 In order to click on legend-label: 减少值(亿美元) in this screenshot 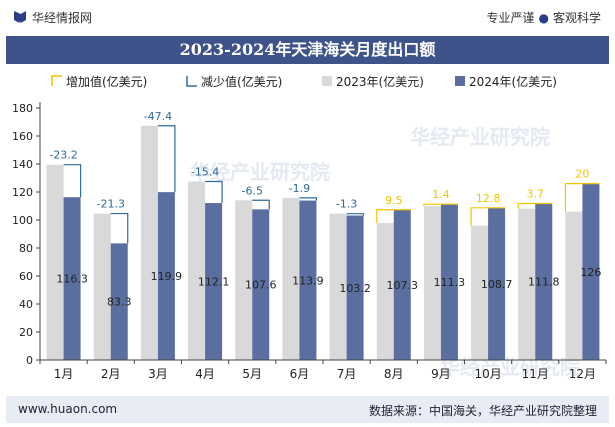, I will do `click(241, 81)`.